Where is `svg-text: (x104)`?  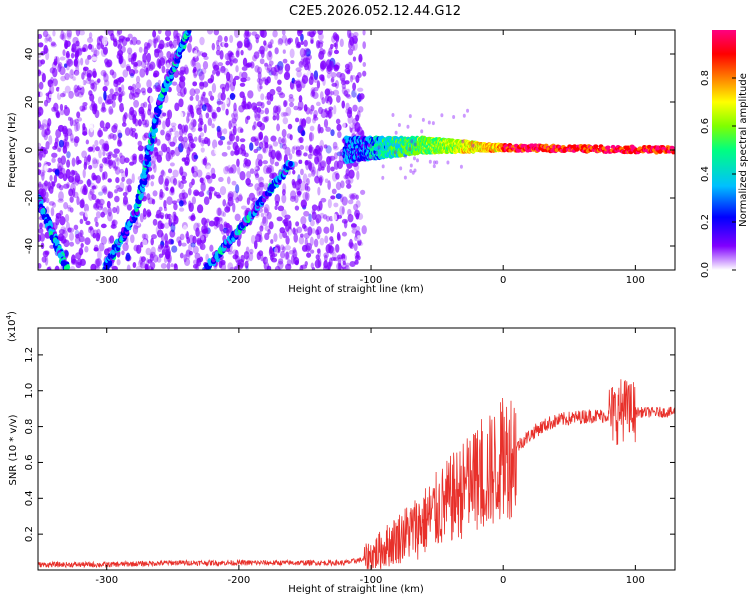 svg-text: (x104) is located at coordinates (11, 326).